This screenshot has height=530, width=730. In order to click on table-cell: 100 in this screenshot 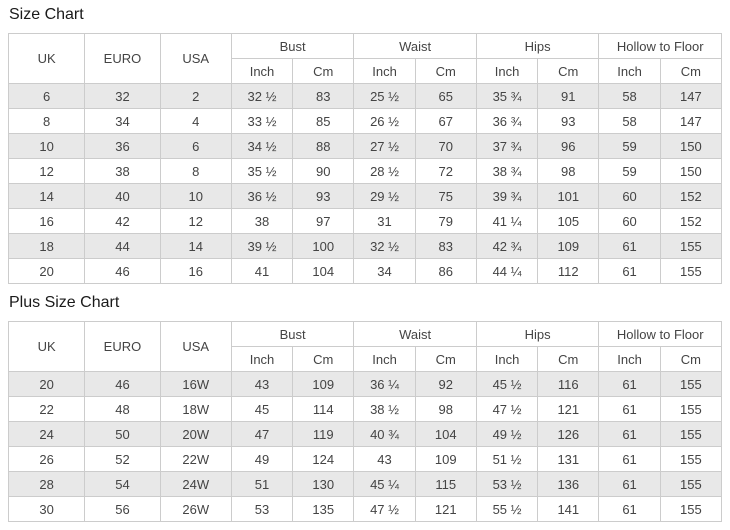, I will do `click(323, 246)`.